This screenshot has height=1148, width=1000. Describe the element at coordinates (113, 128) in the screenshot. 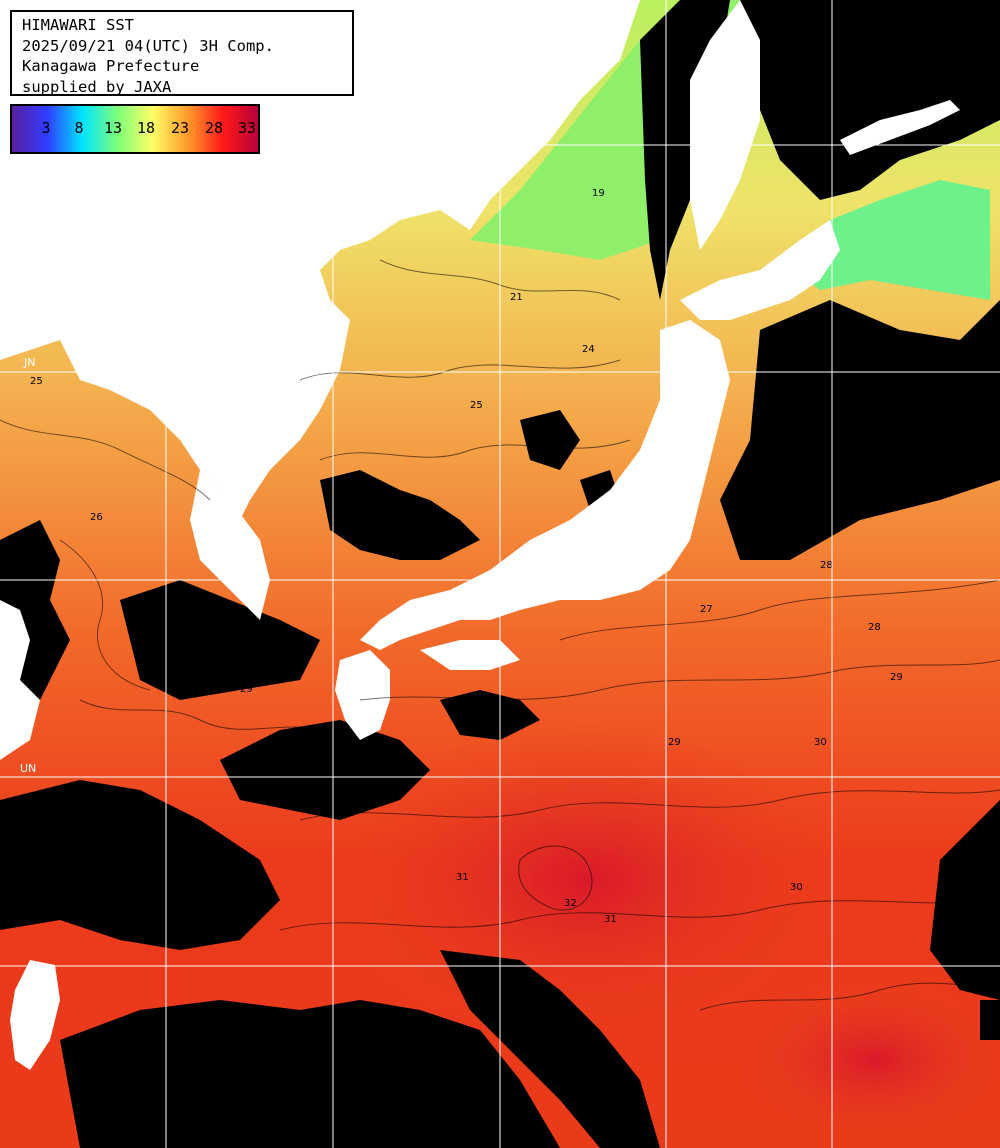

I see `legend-tick: 13` at that location.